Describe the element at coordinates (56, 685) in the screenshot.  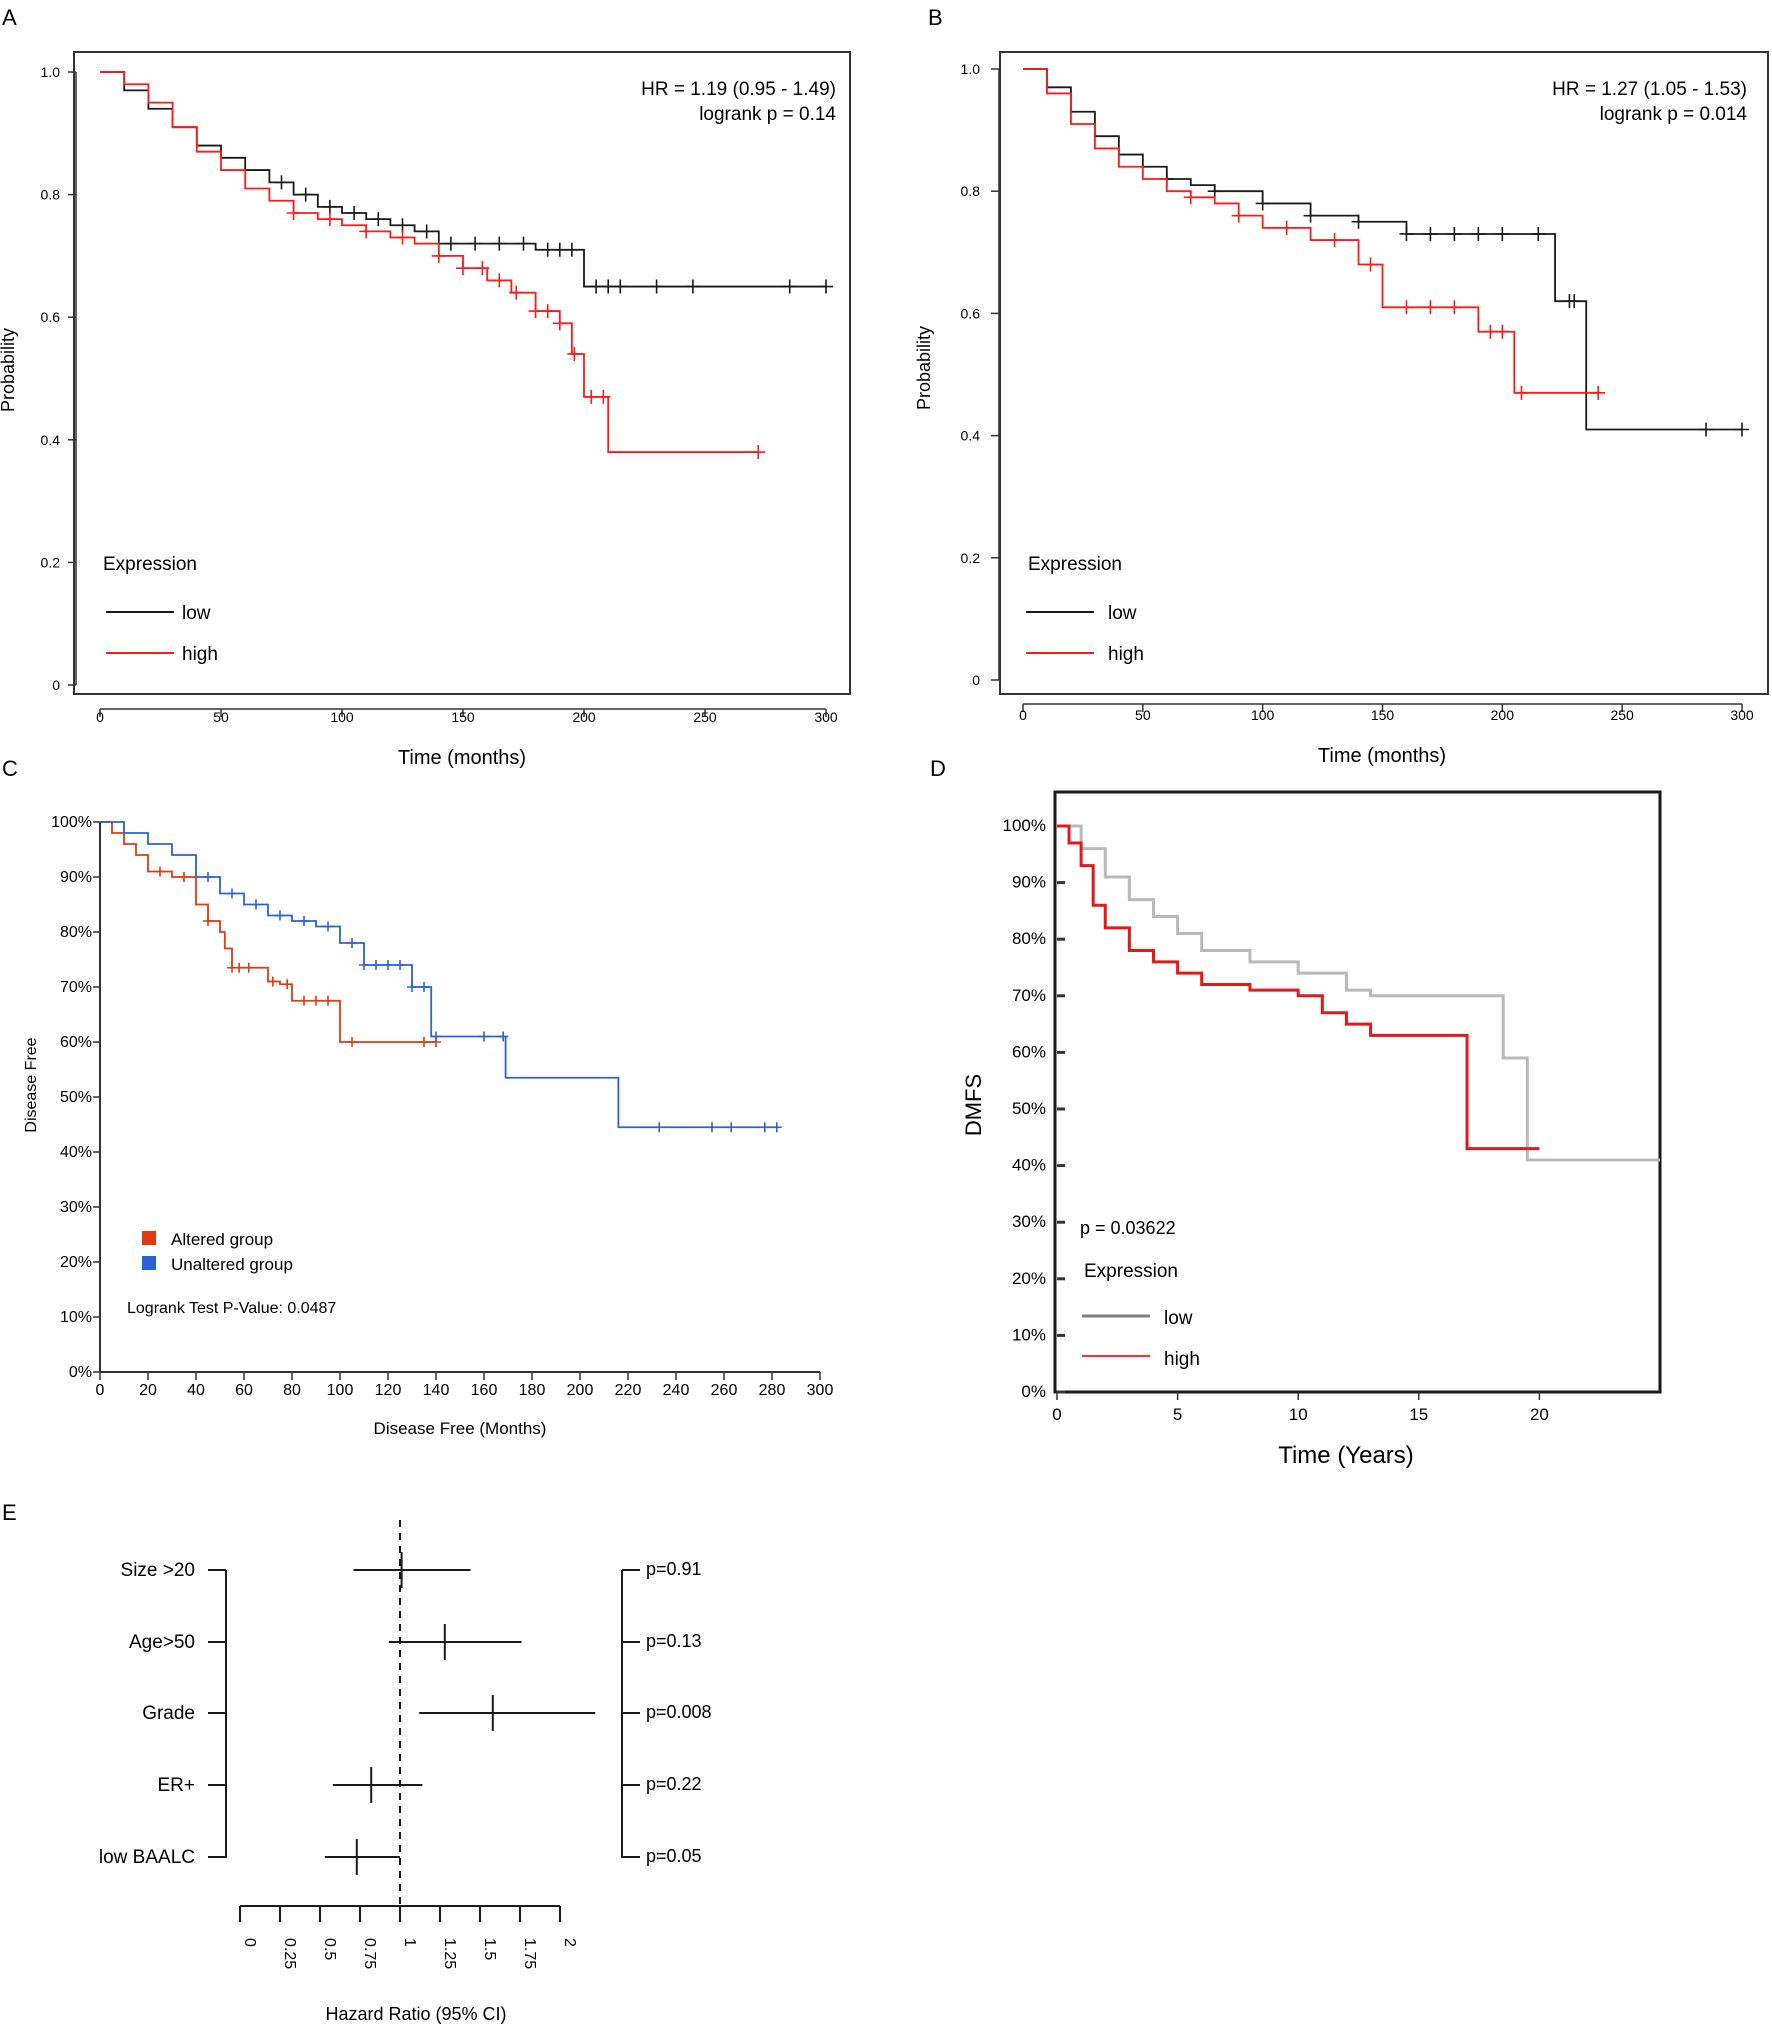
I see `a-ytick-label: 0` at that location.